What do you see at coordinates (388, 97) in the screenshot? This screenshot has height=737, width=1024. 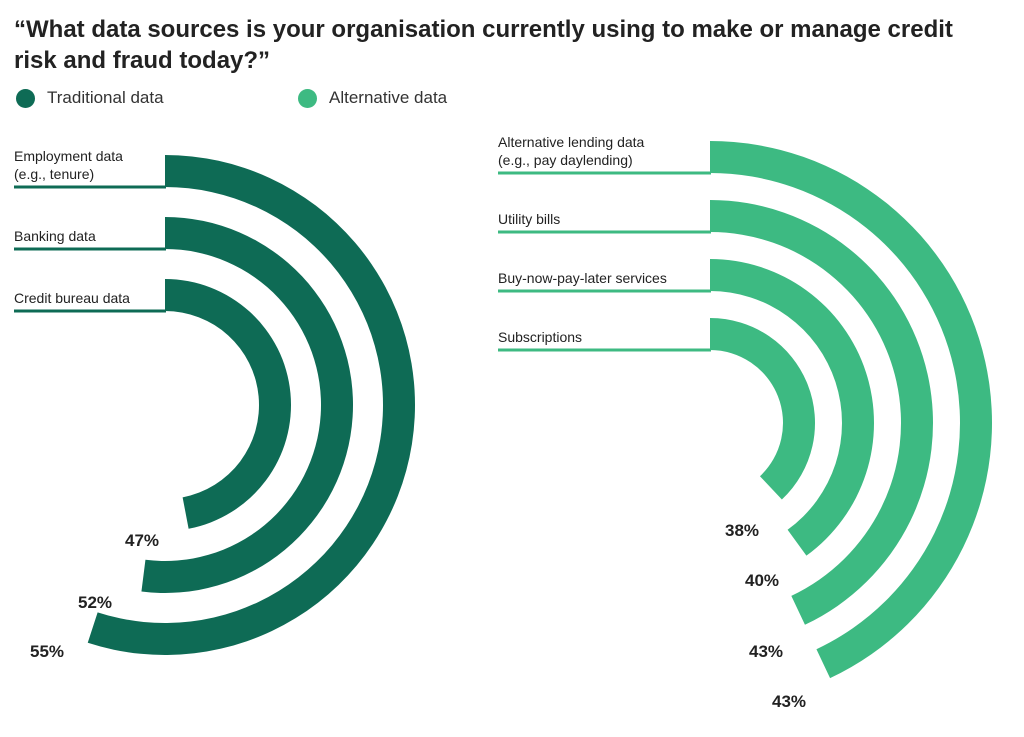 I see `legend-label-alternative: Alternative data` at bounding box center [388, 97].